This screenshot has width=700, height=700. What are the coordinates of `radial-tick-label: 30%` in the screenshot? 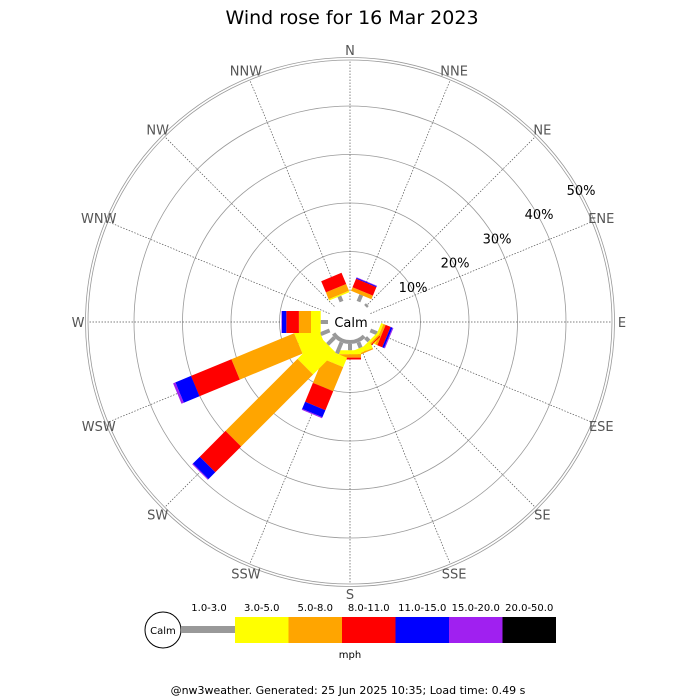 It's located at (497, 239).